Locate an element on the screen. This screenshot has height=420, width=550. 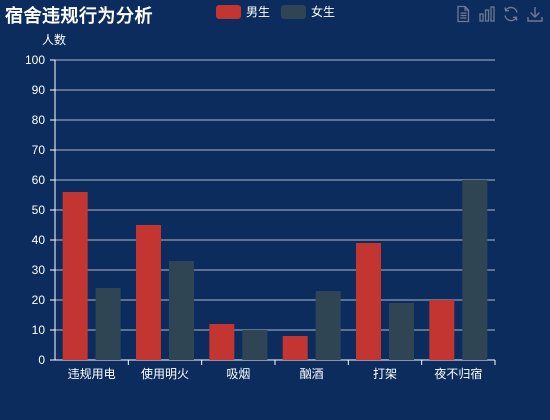
y-tick-label: 80 is located at coordinates (39, 120).